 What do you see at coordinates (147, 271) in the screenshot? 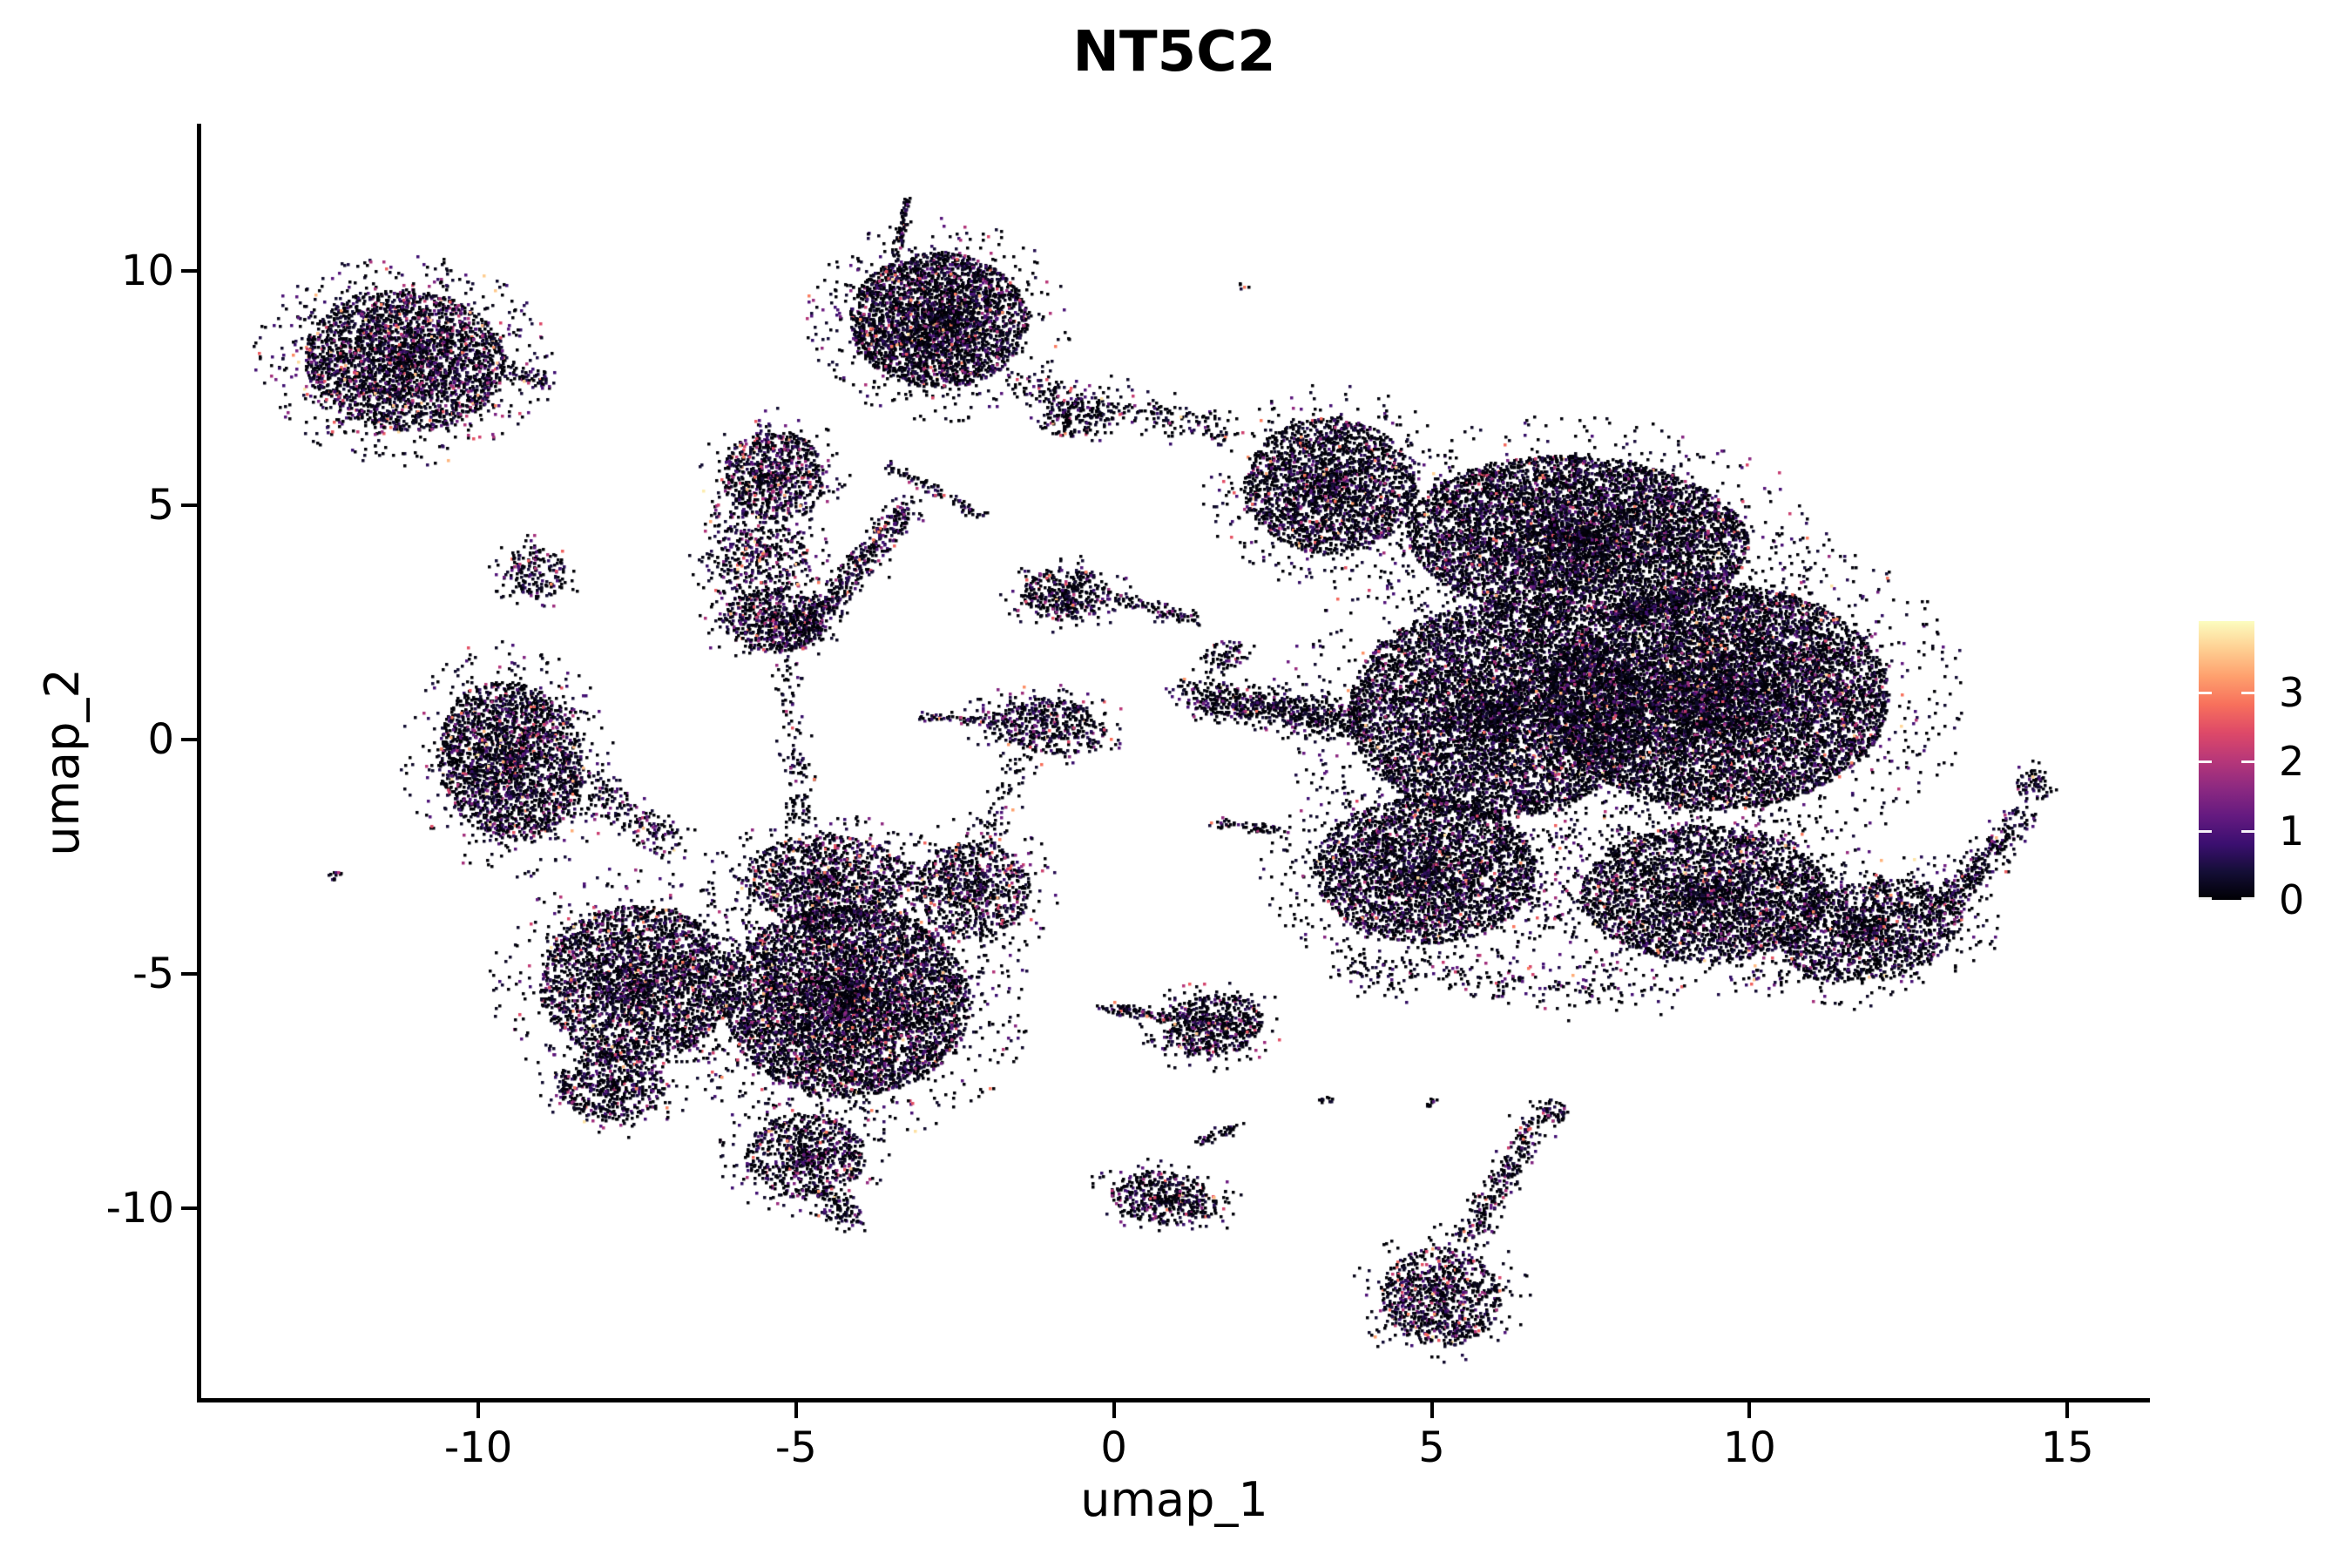
I see `y-tick-label: 10` at bounding box center [147, 271].